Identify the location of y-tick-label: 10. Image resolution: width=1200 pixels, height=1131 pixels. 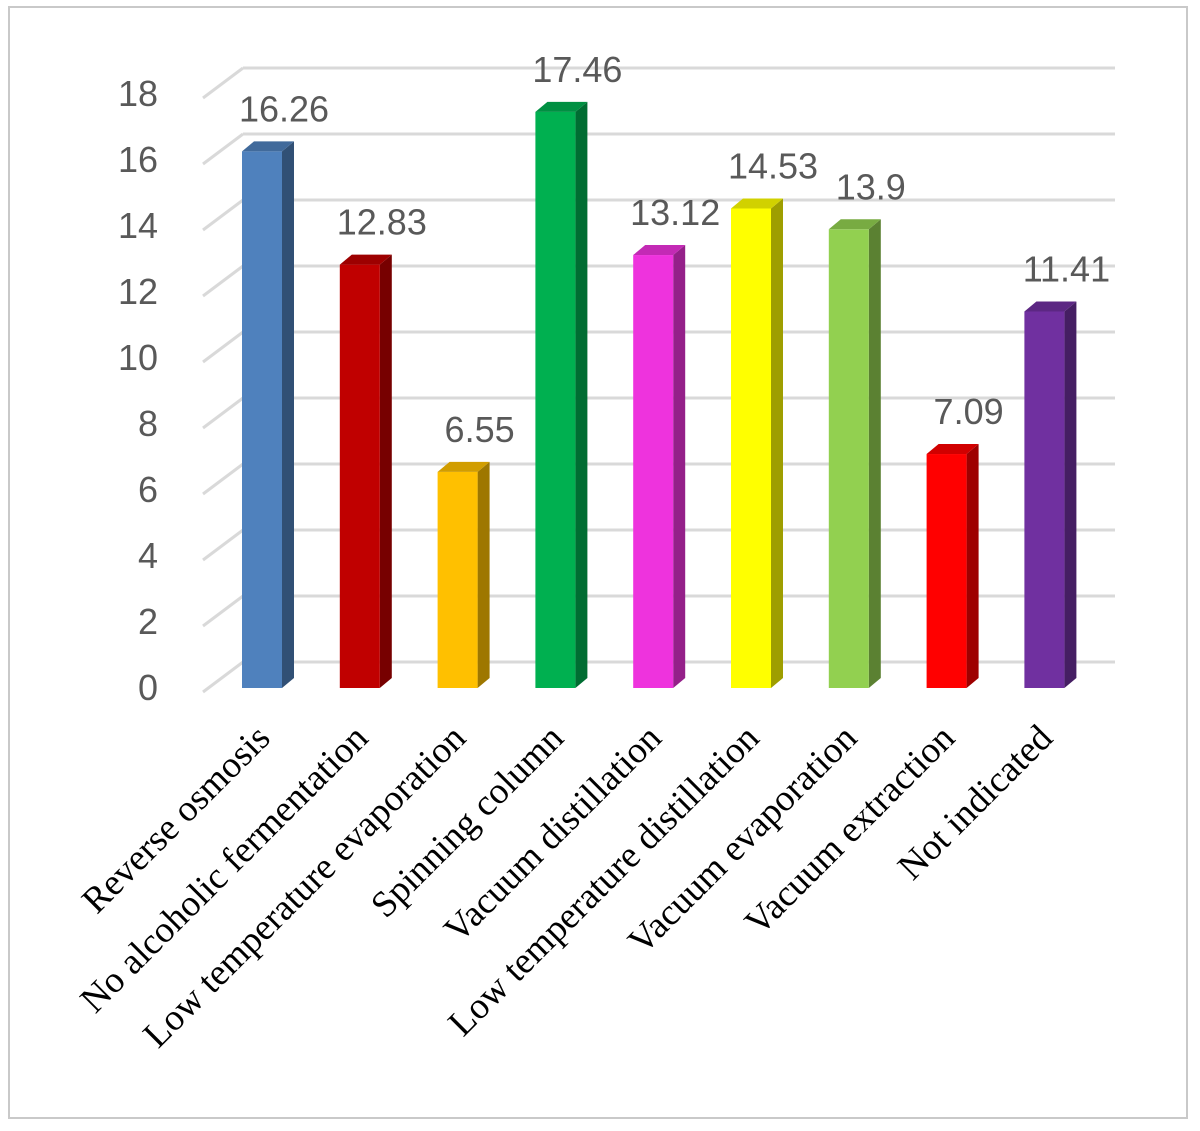
(138, 357).